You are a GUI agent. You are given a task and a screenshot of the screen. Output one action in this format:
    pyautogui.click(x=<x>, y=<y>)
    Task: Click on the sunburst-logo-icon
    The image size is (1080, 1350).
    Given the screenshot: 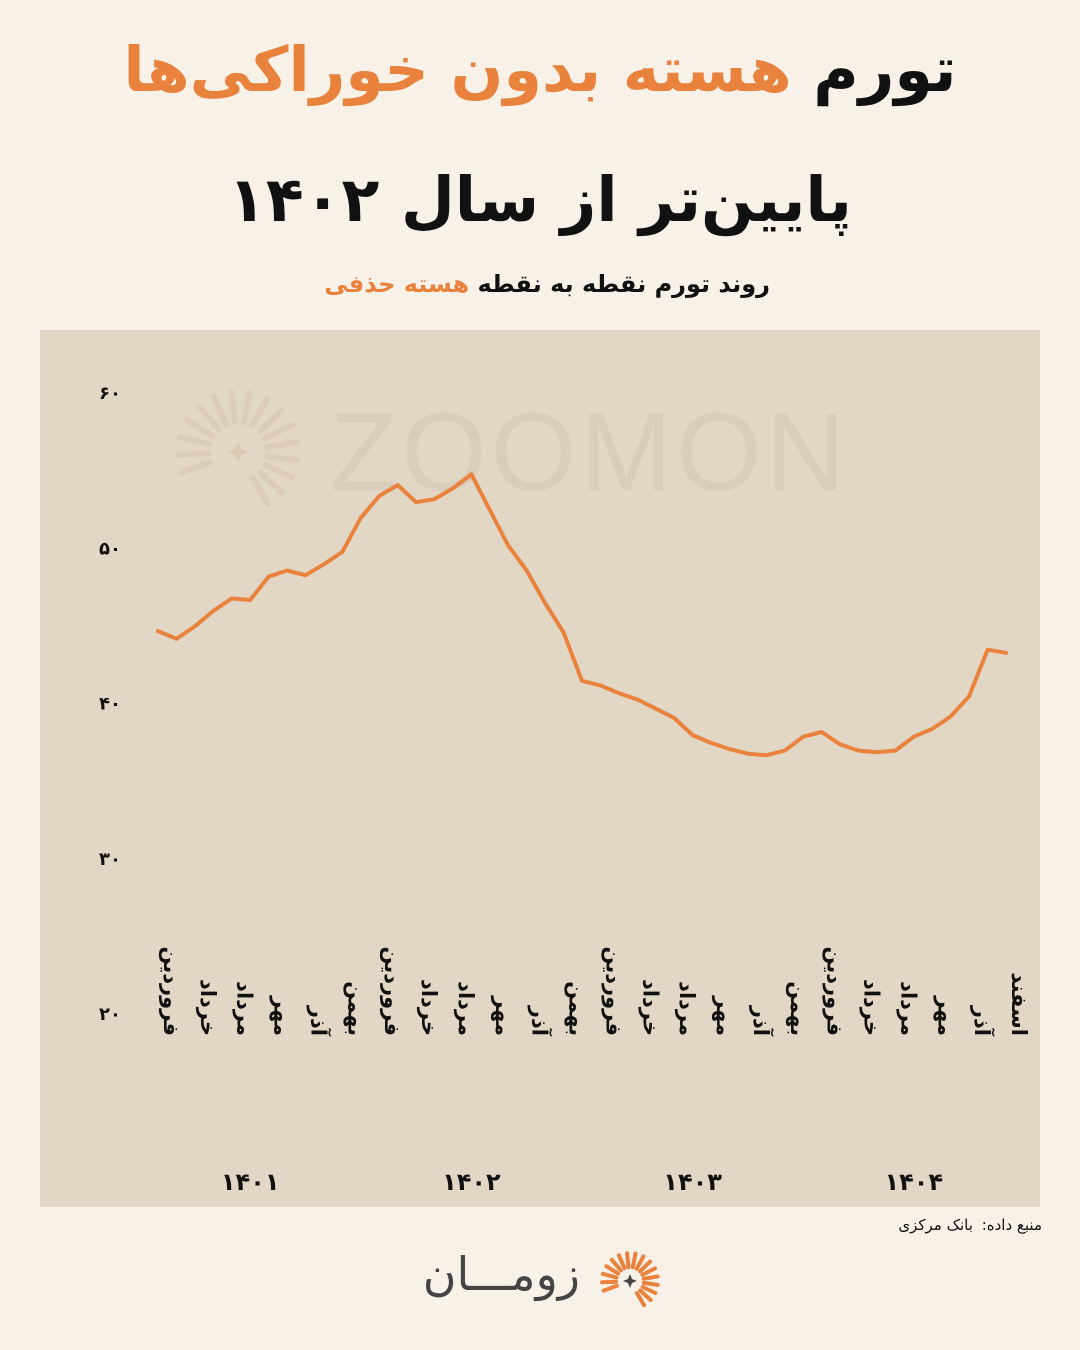 What is the action you would take?
    pyautogui.click(x=630, y=1279)
    